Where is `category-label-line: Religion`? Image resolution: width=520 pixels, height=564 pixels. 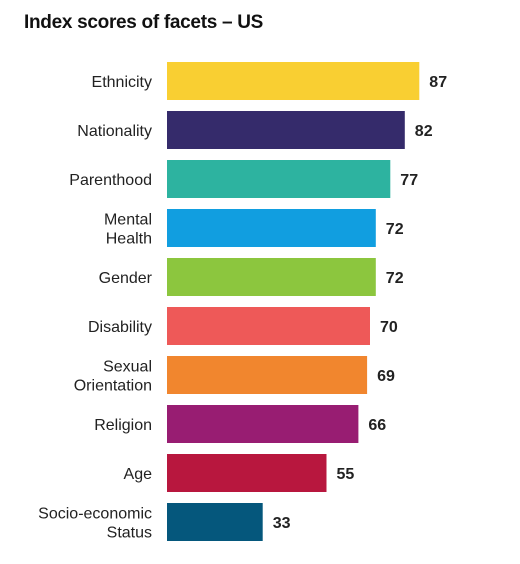 category-label-line: Religion is located at coordinates (123, 425).